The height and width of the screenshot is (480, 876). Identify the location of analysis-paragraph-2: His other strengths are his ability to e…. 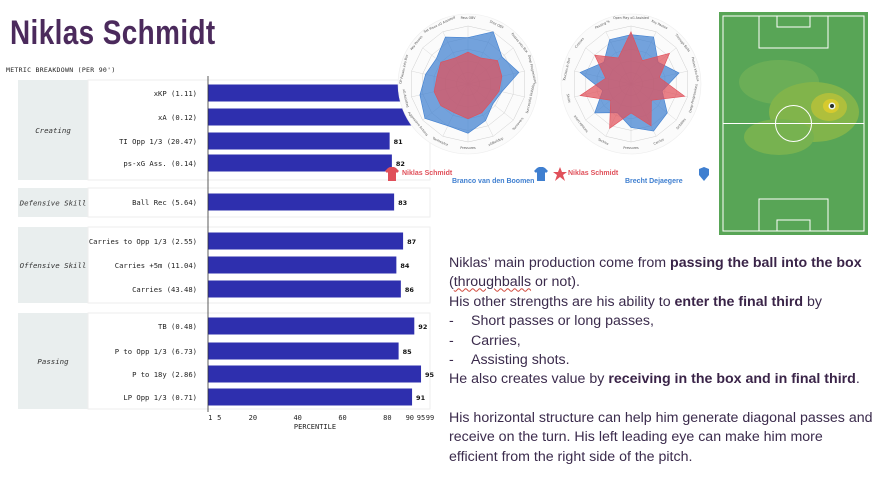
(635, 301).